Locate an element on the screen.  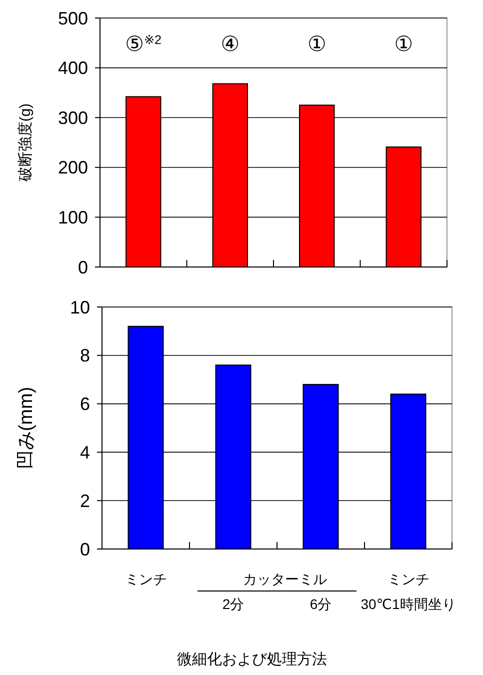
annotation: ⑤$^{※2}$ is located at coordinates (143, 44).